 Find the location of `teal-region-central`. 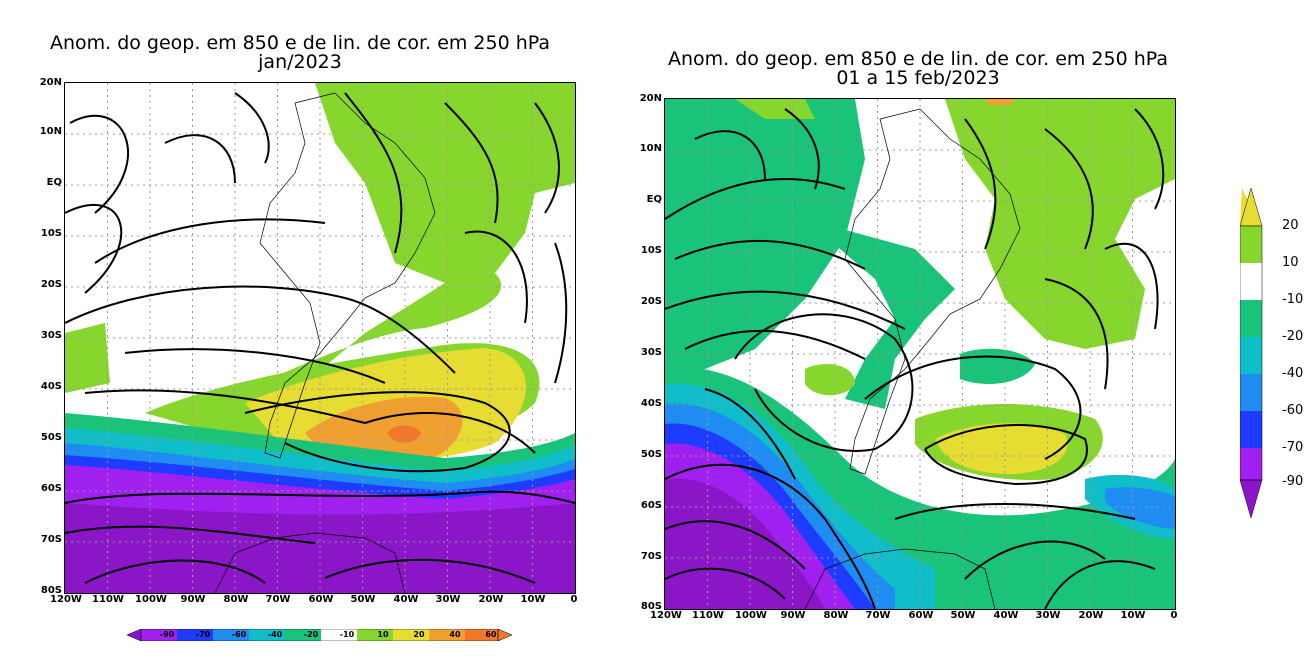

teal-region-central is located at coordinates (880, 314).